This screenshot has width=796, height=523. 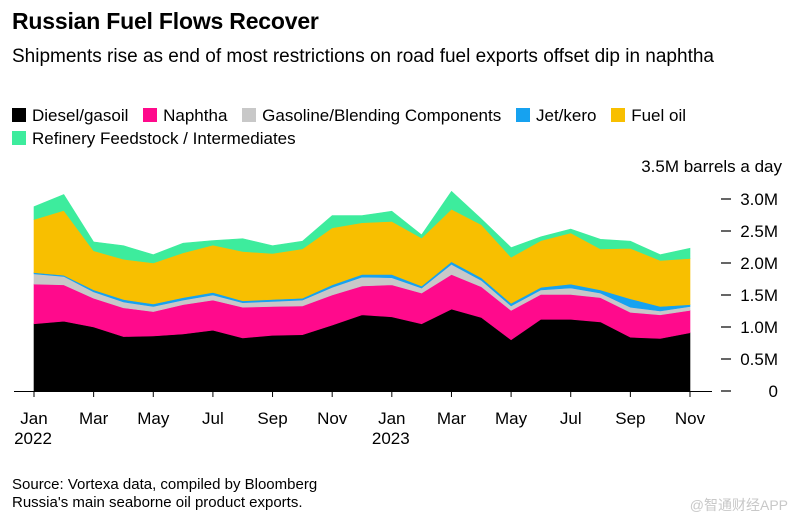 I want to click on legend-item-feedstock: Refinery Feedstock / Intermediates, so click(x=154, y=138).